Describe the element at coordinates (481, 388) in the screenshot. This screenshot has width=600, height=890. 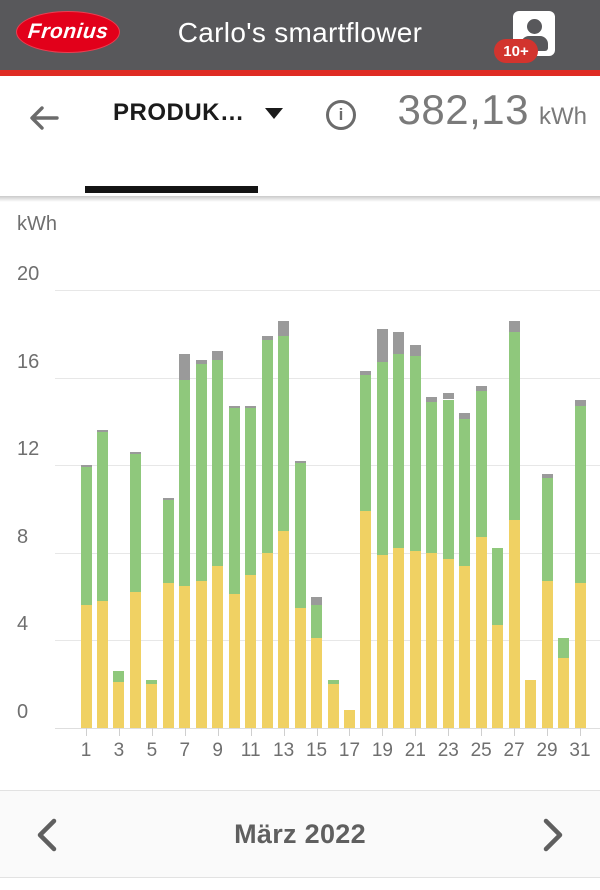
I see `bar-day-25-gray` at that location.